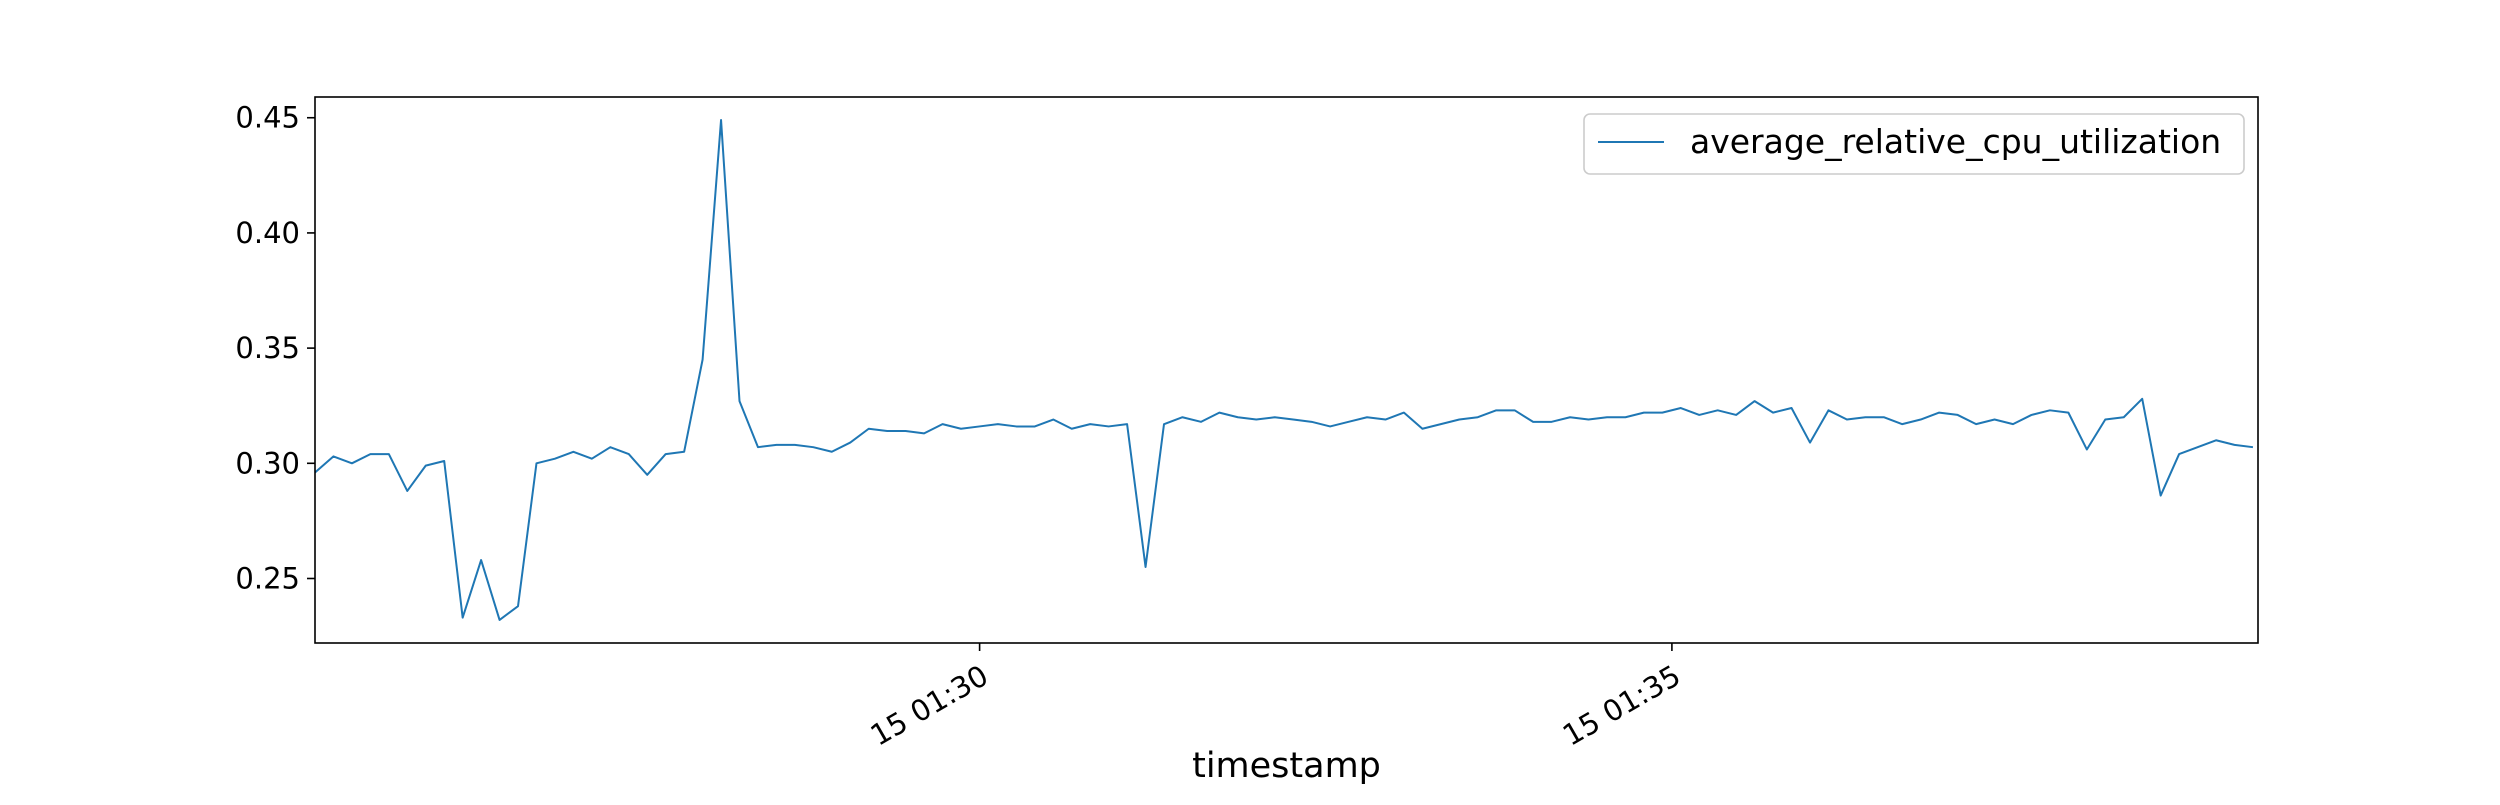 The width and height of the screenshot is (2500, 805). What do you see at coordinates (267, 233) in the screenshot?
I see `y-tick-label: 0.40` at bounding box center [267, 233].